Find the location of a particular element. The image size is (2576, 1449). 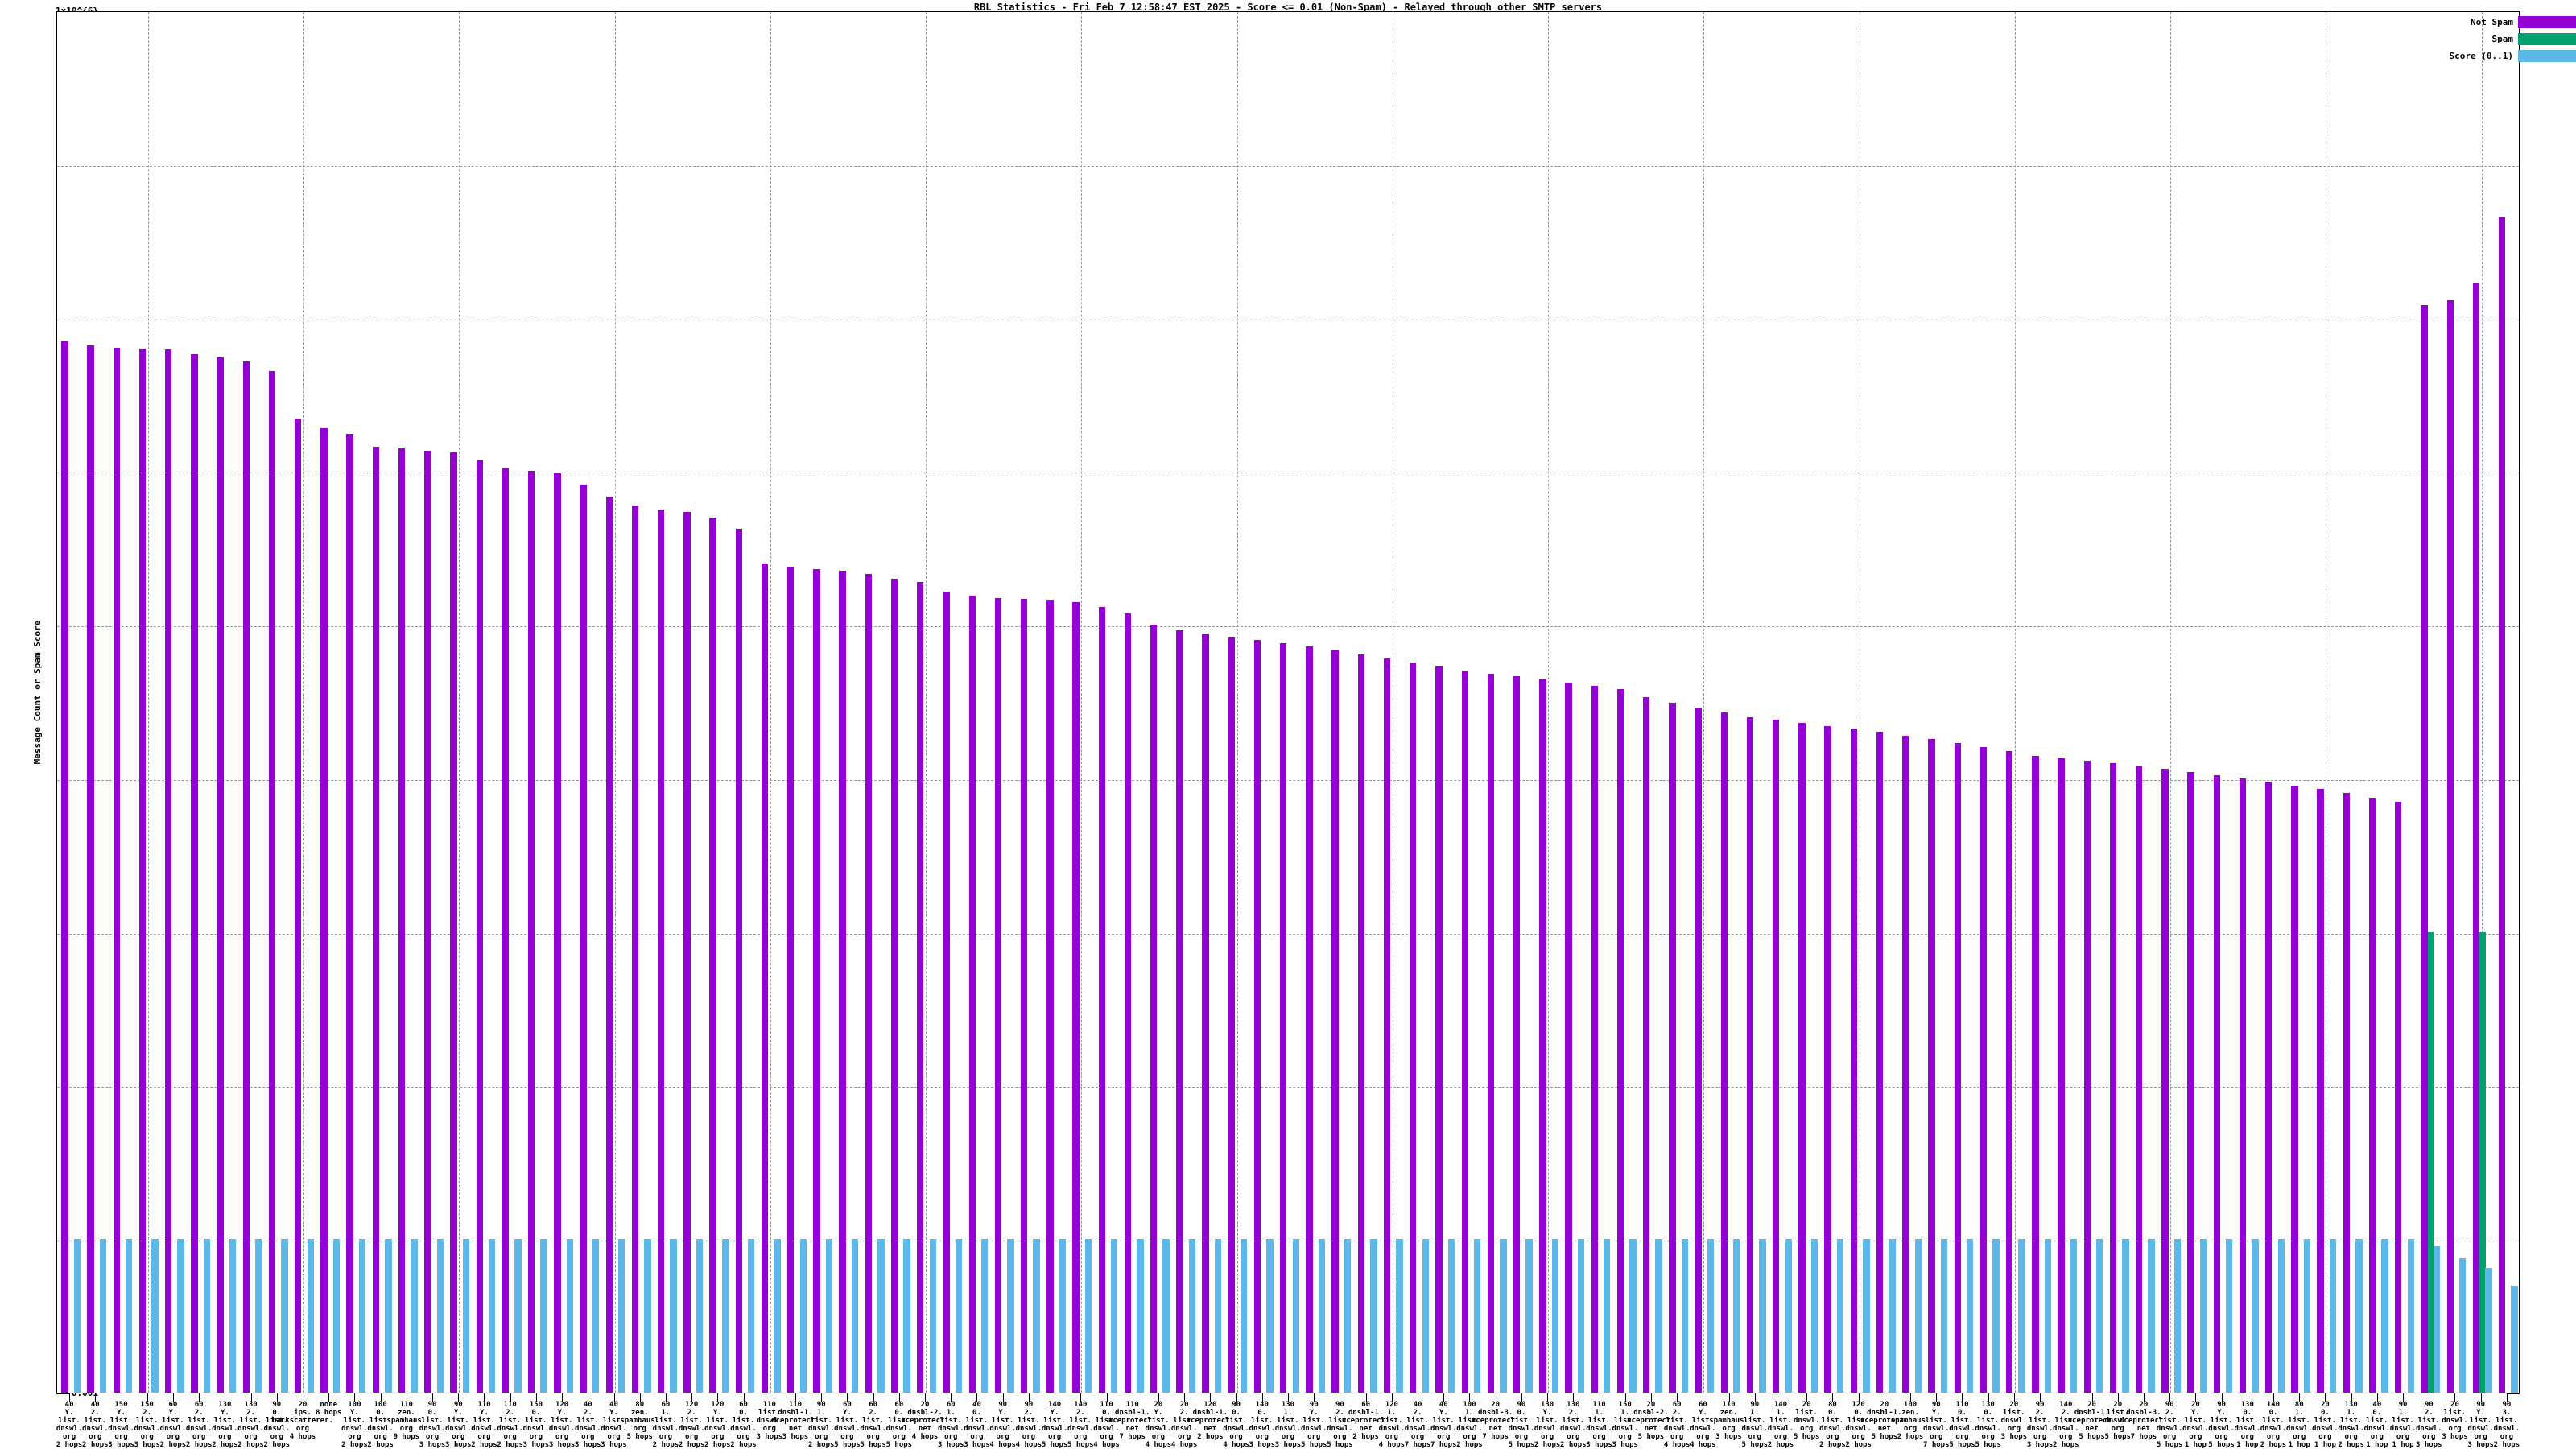

x-label-line: net is located at coordinates (2092, 1429).